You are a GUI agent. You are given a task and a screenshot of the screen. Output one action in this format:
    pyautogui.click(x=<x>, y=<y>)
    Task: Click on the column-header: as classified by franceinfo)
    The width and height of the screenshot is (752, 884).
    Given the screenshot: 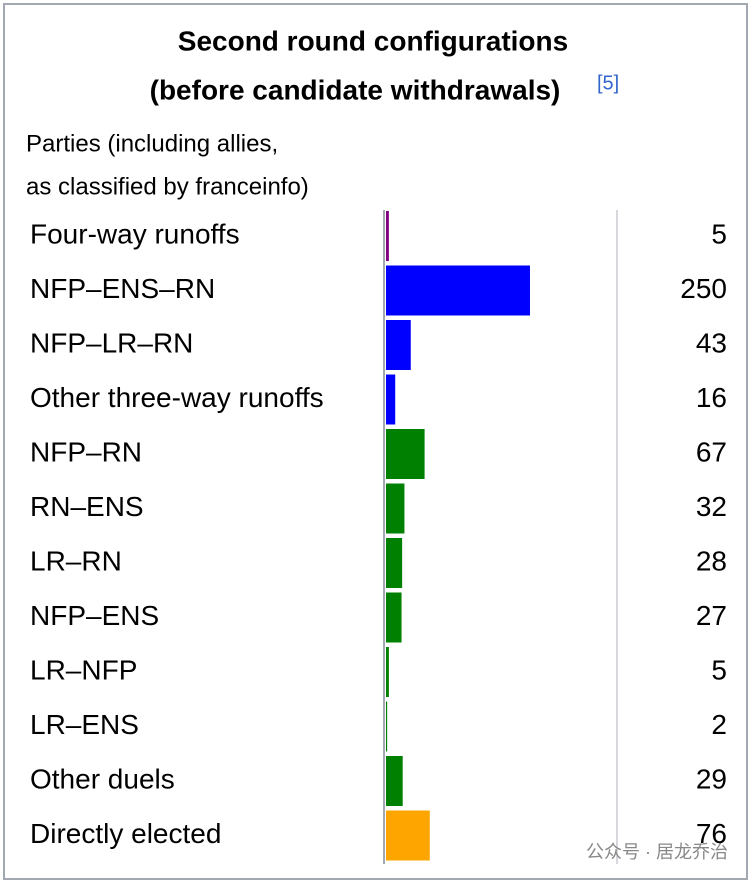 What is the action you would take?
    pyautogui.click(x=167, y=186)
    